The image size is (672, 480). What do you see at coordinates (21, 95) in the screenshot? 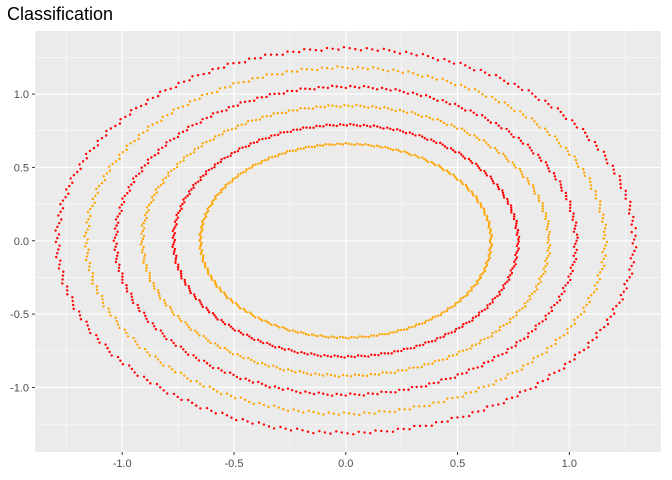
I see `y-tick-label: 1.0` at bounding box center [21, 95].